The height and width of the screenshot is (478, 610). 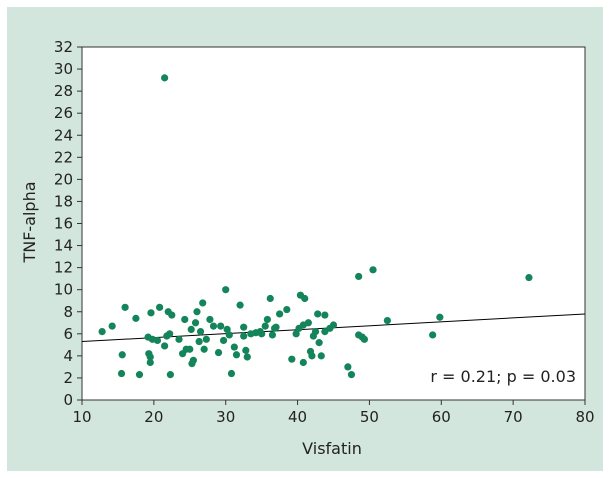 I want to click on x-tick-label: 70, so click(x=513, y=417).